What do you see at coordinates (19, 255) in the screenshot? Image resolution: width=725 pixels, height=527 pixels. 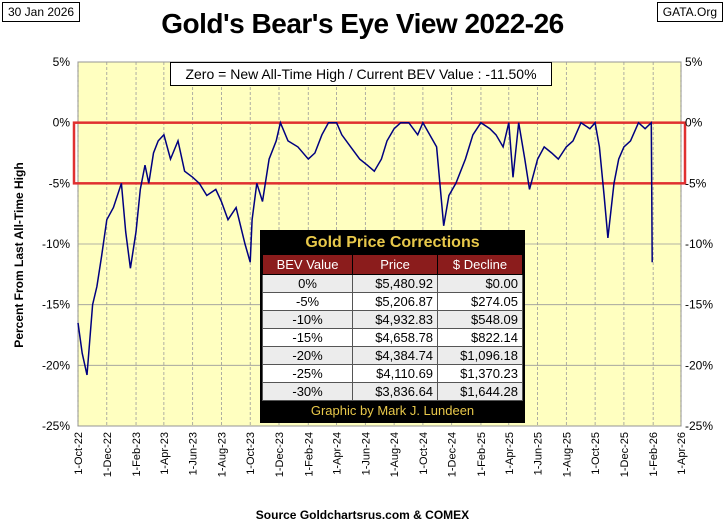 I see `y-axis-label: Percent From Last All-Time High` at bounding box center [19, 255].